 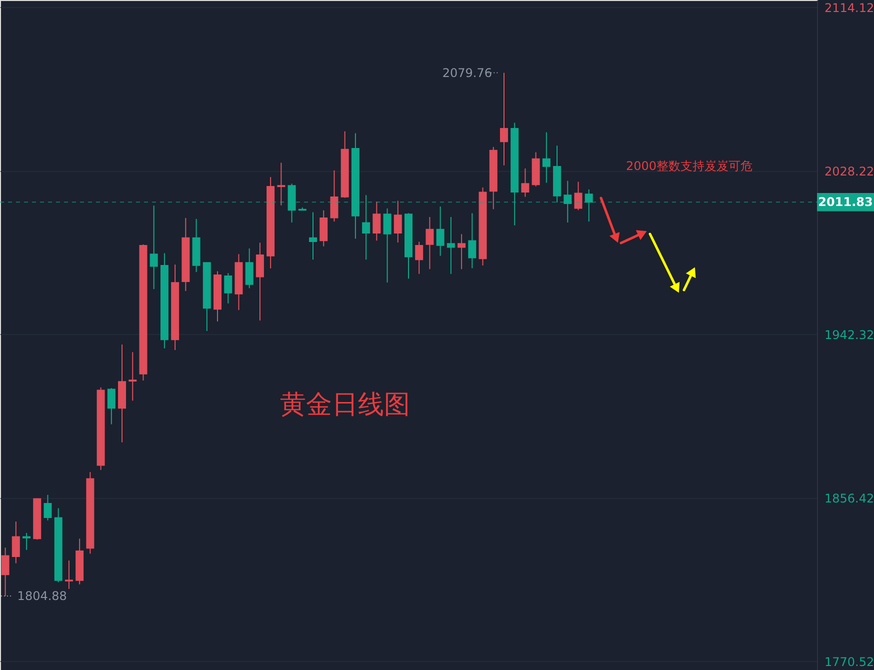 I want to click on y-tick-label: 2114.12, so click(x=849, y=7).